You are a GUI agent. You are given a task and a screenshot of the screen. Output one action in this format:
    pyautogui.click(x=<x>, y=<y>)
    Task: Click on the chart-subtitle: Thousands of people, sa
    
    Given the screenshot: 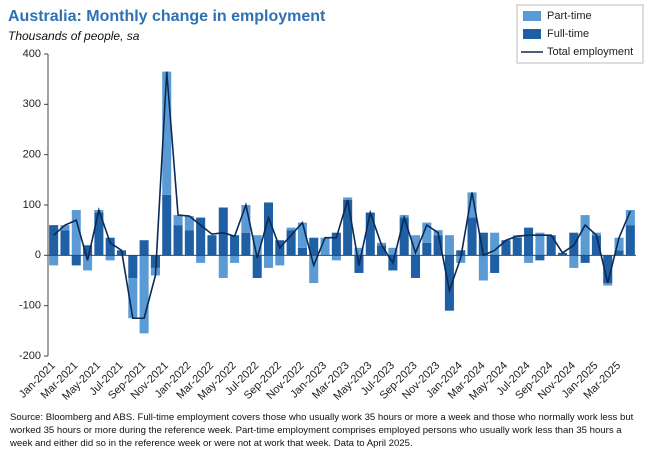 What is the action you would take?
    pyautogui.click(x=74, y=36)
    